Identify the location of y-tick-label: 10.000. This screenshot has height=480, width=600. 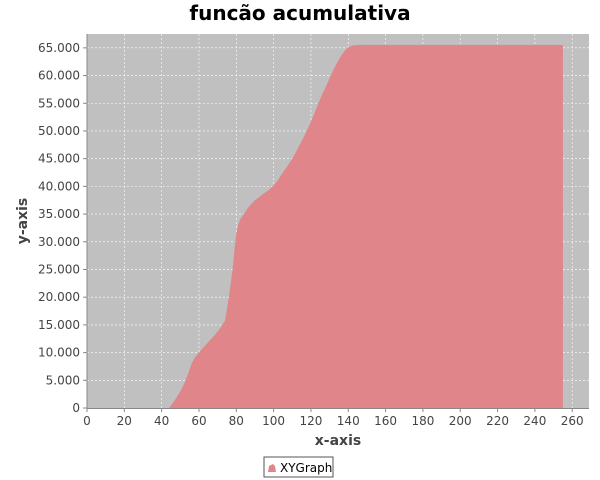
(59, 353).